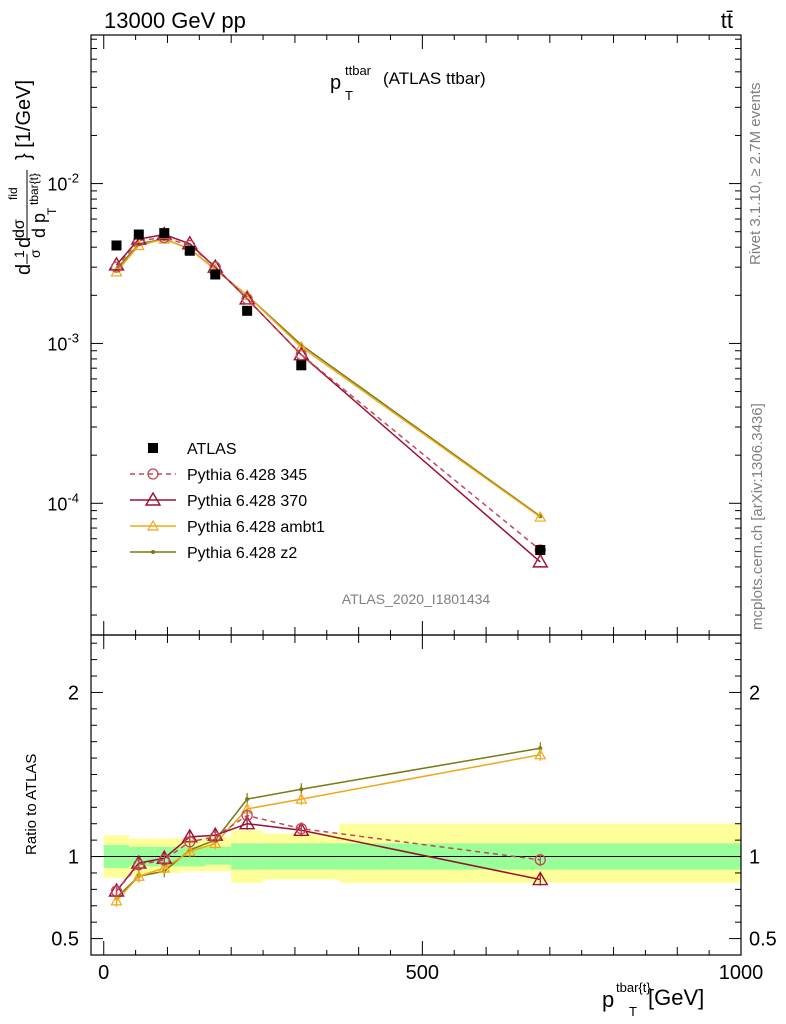 The width and height of the screenshot is (786, 1024). I want to click on svg-text: σ, so click(35, 253).